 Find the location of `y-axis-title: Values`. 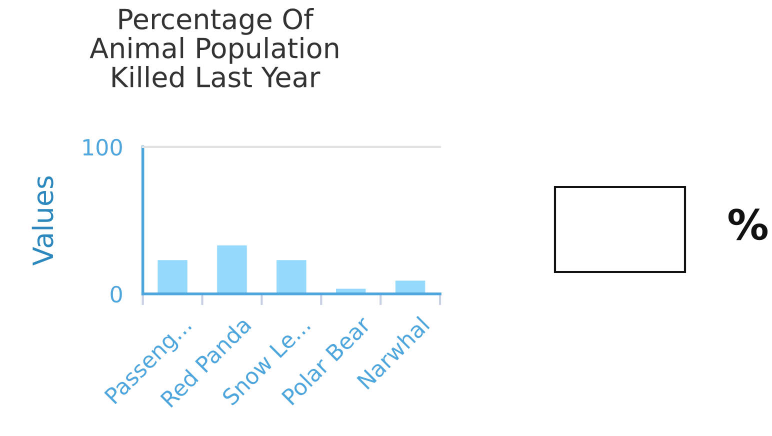

y-axis-title: Values is located at coordinates (43, 221).